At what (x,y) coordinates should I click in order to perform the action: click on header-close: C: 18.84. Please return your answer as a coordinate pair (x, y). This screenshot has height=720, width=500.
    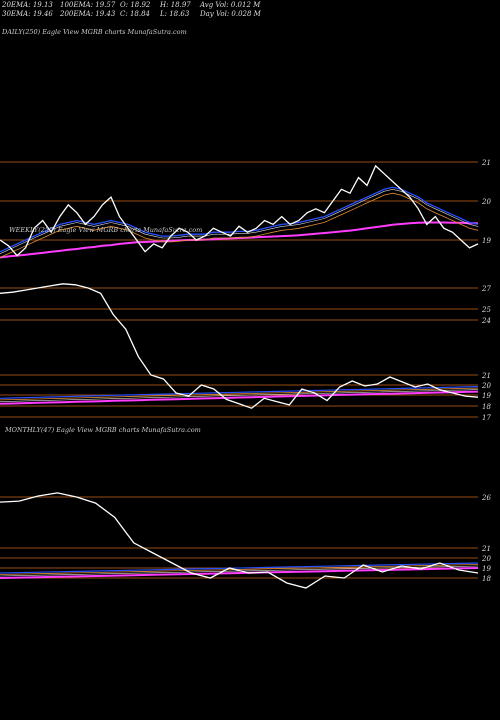
    Looking at the image, I should click on (135, 14).